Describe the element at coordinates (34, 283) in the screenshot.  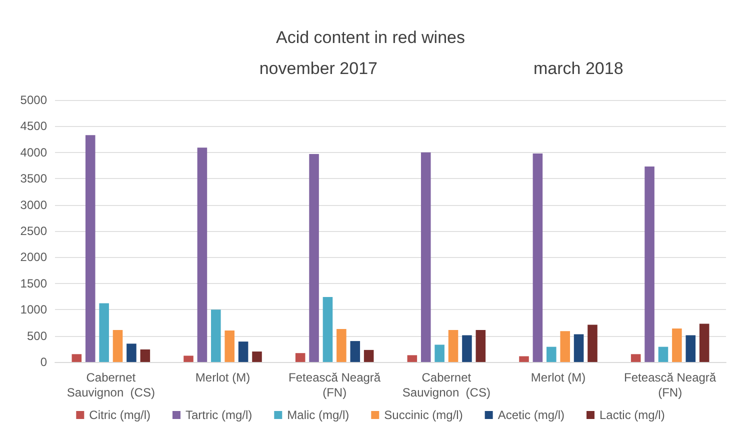
I see `y-tick-label: 1500` at that location.